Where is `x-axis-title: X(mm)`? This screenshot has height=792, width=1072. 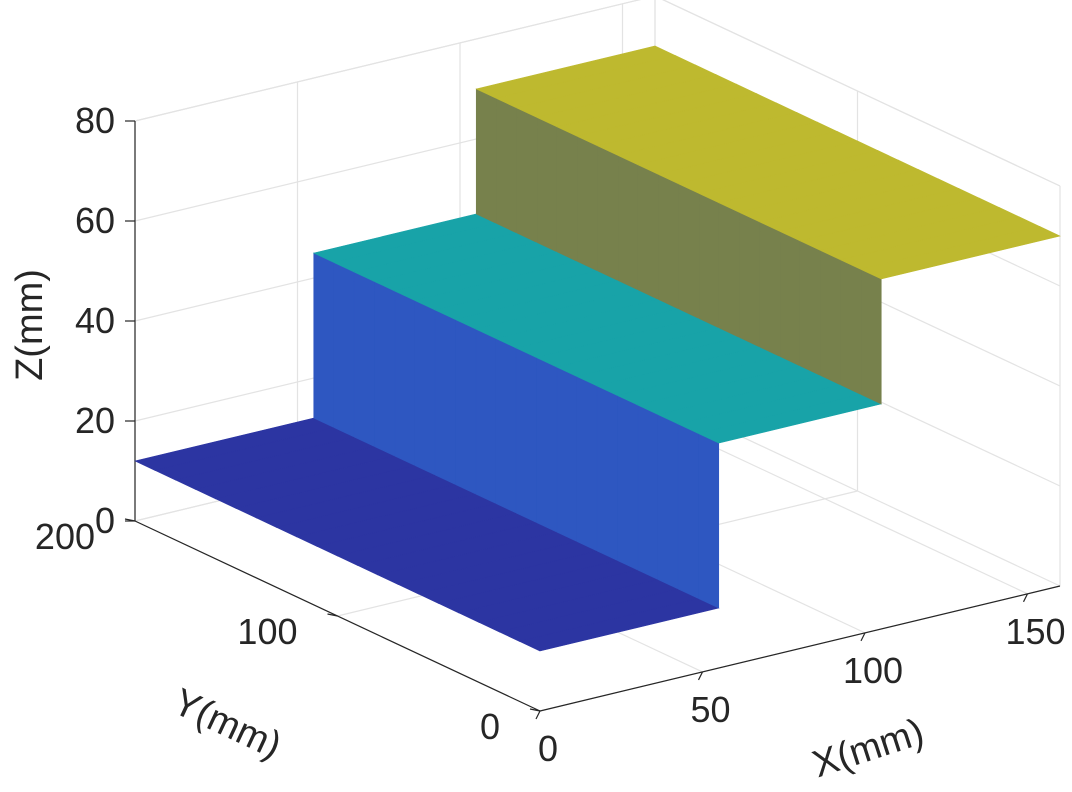 x-axis-title: X(mm) is located at coordinates (868, 748).